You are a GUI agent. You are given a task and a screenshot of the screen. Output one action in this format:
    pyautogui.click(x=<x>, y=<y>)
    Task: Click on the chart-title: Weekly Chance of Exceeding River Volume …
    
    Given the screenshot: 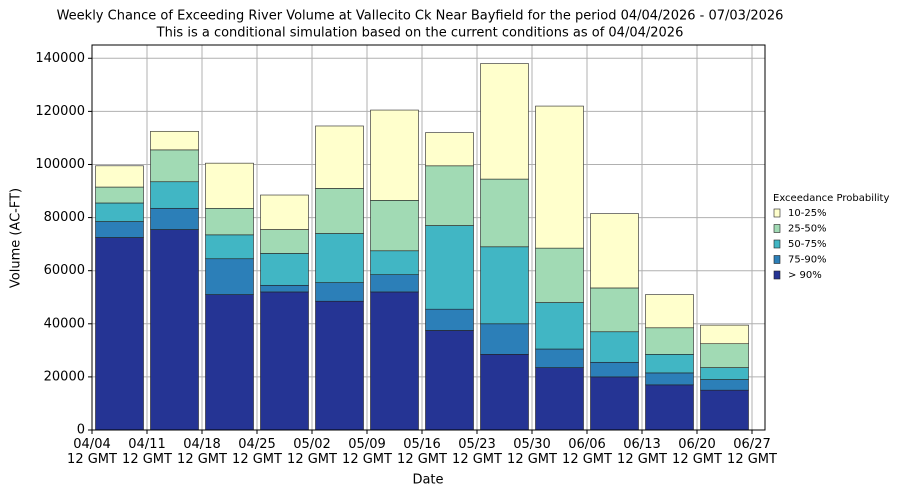 What is the action you would take?
    pyautogui.click(x=420, y=16)
    